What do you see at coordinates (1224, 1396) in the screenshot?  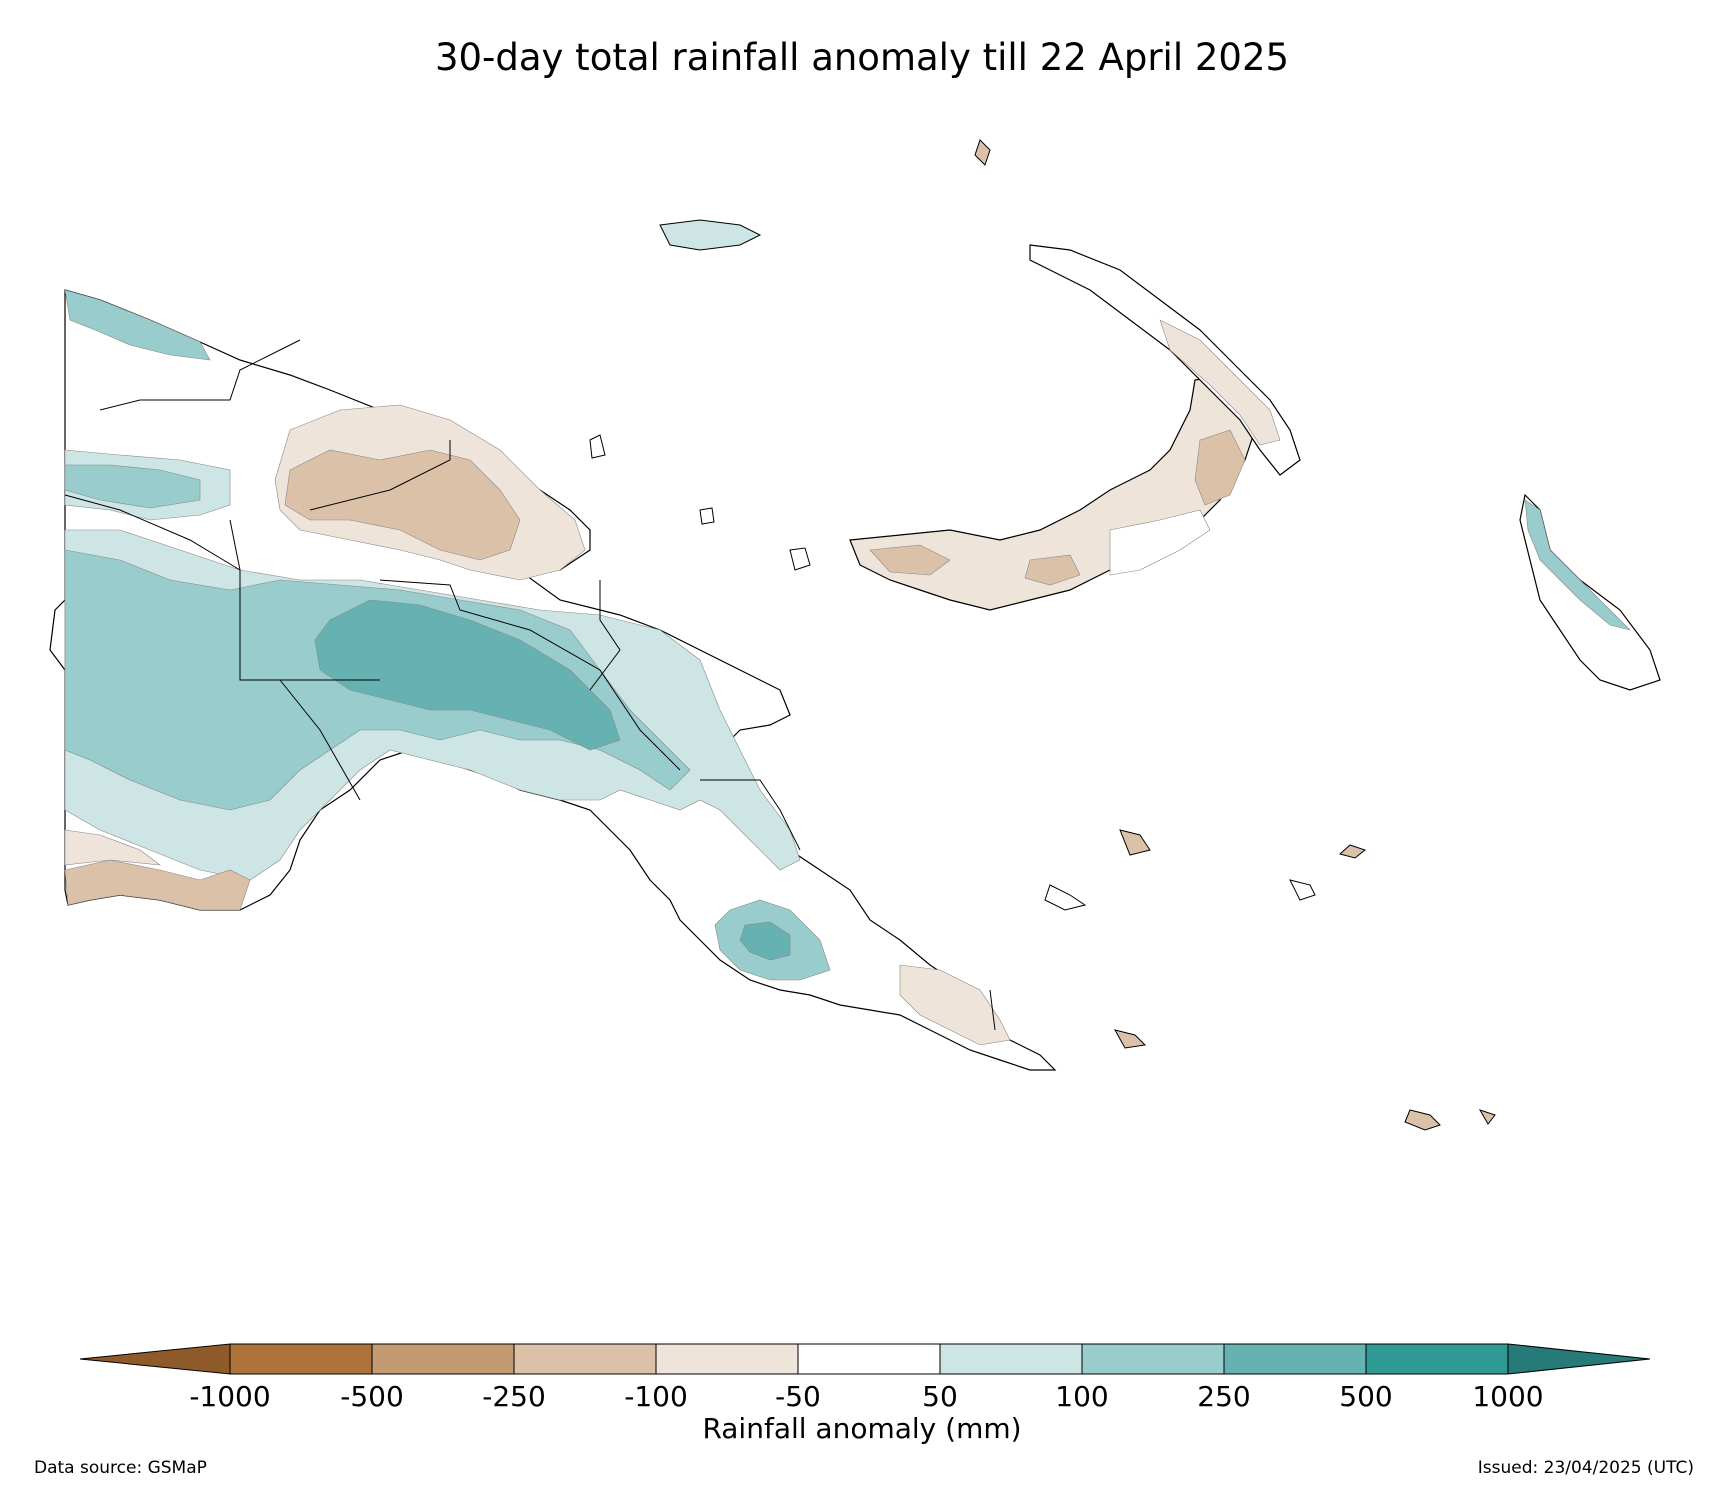 I see `colorbar-tick: 250` at bounding box center [1224, 1396].